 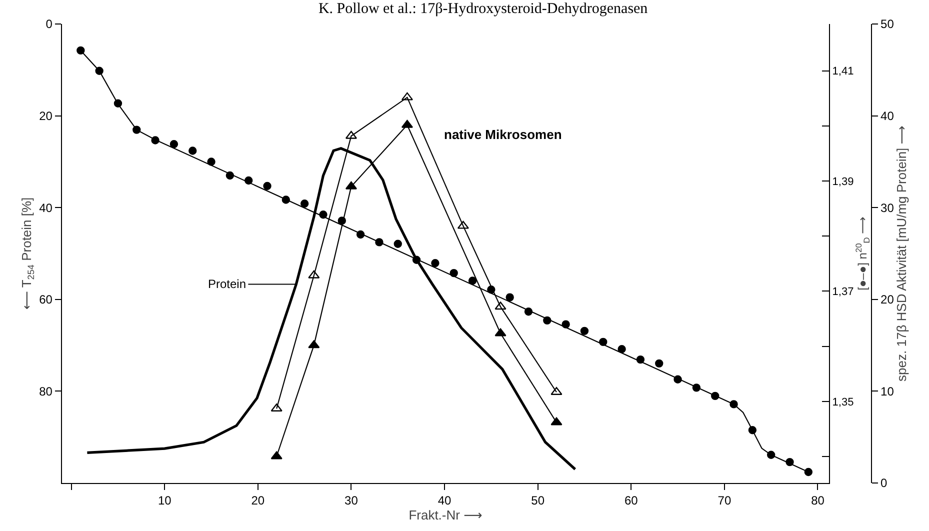 What do you see at coordinates (46, 207) in the screenshot?
I see `y-tick-label: 40` at bounding box center [46, 207].